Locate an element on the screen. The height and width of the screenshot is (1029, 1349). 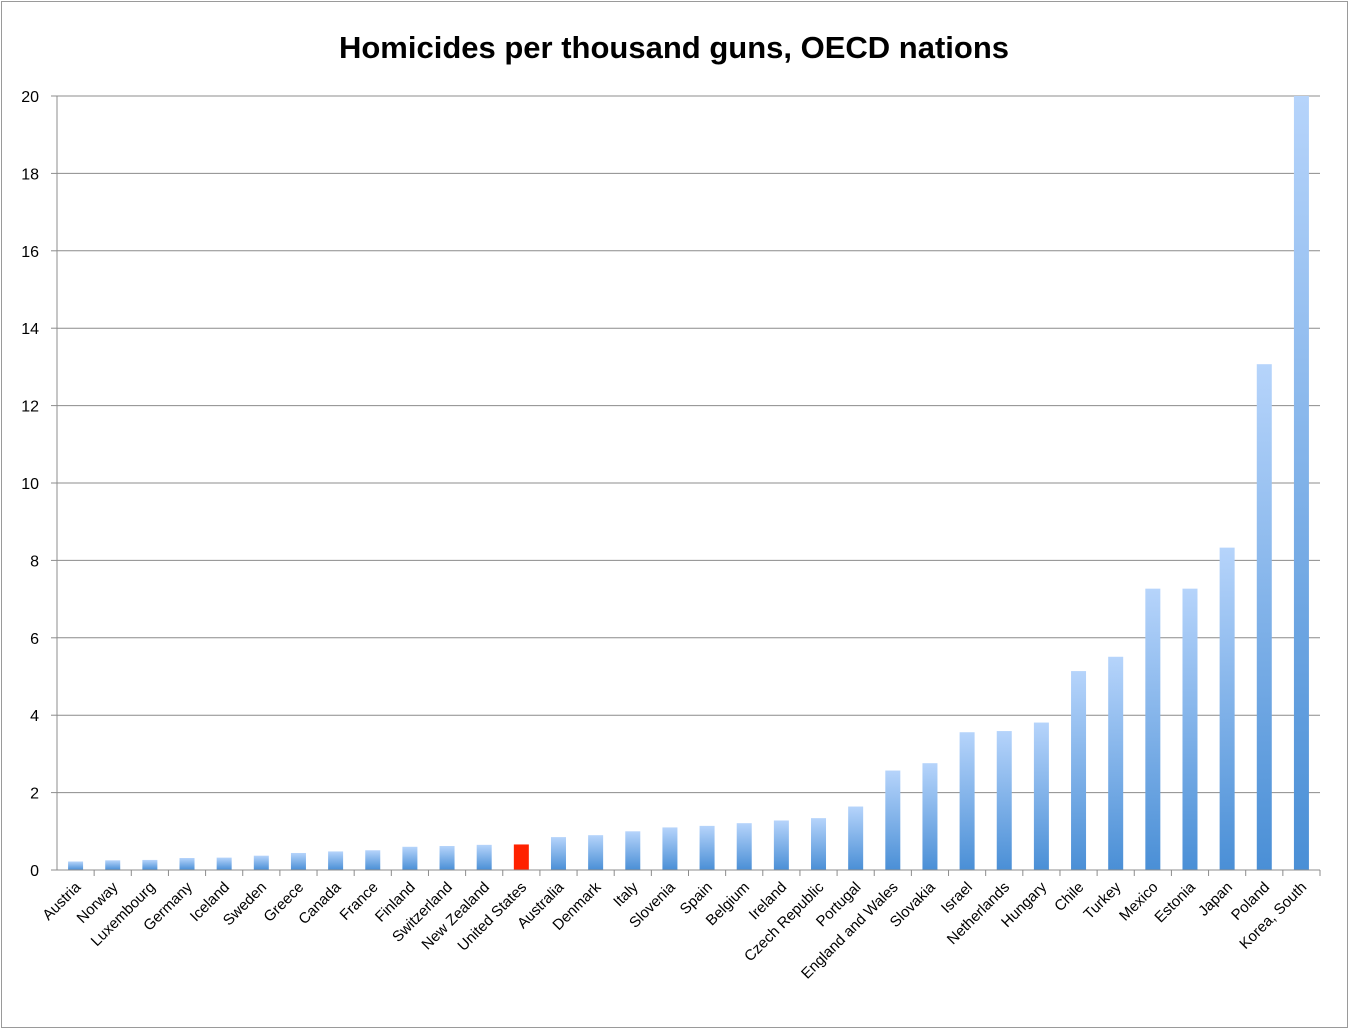
y-tick-label: 16 is located at coordinates (30, 252).